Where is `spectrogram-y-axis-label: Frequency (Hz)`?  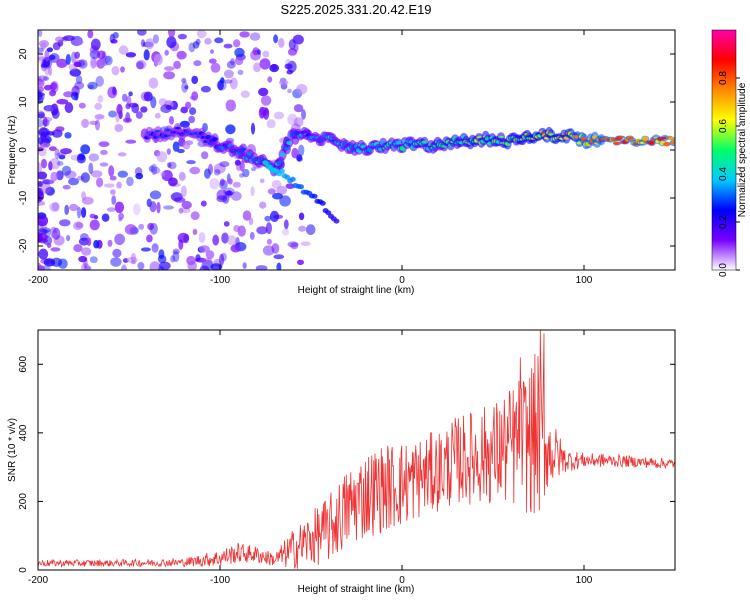 spectrogram-y-axis-label: Frequency (Hz) is located at coordinates (12, 150).